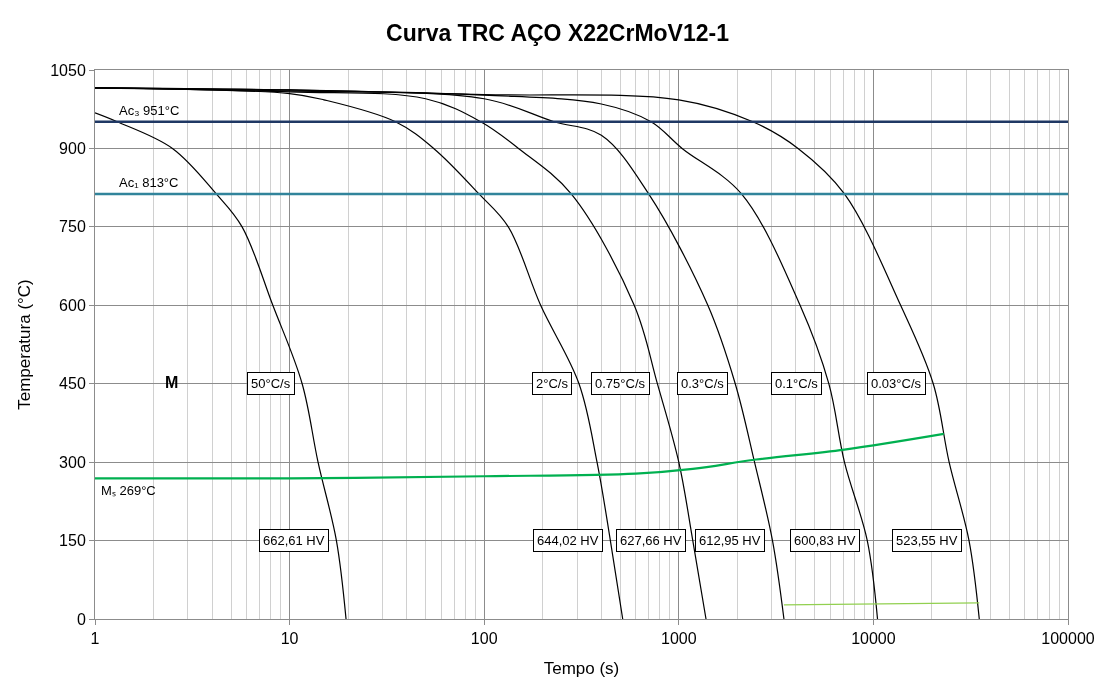  Describe the element at coordinates (896, 383) in the screenshot. I see `annotation: 0.03°C/s` at that location.